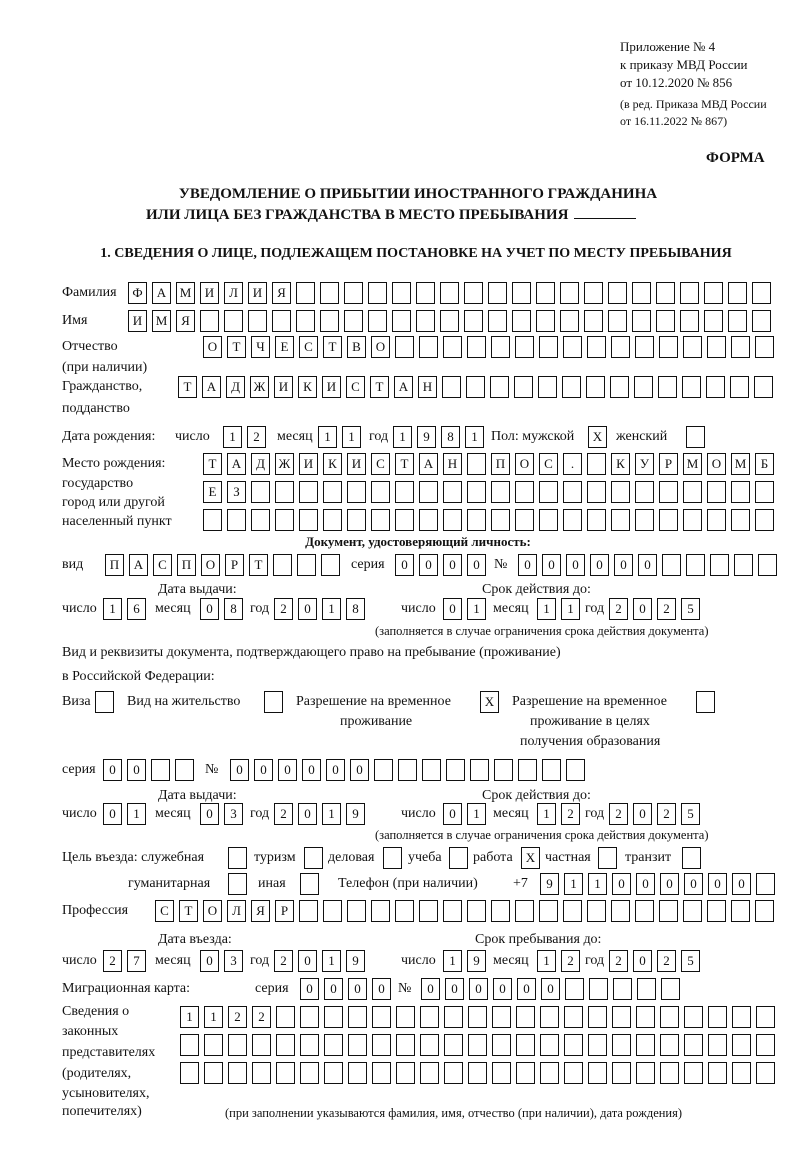 The height and width of the screenshot is (1163, 800). What do you see at coordinates (236, 492) in the screenshot?
I see `char-cell: З` at bounding box center [236, 492].